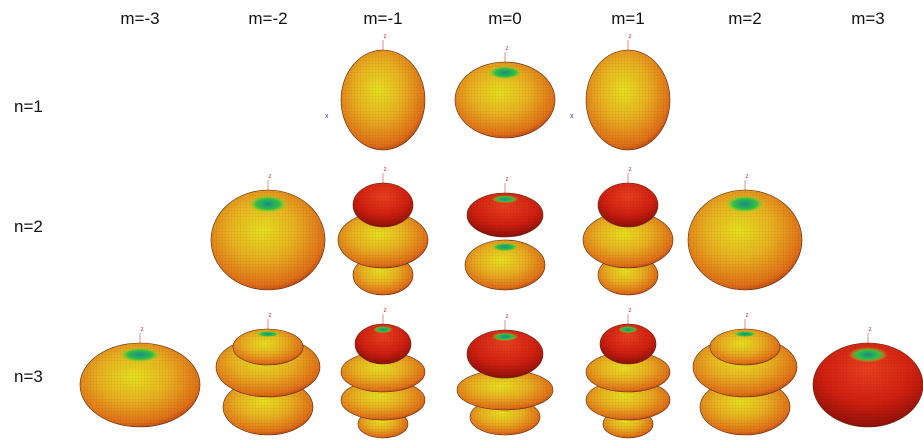  I want to click on column-header: m=-1, so click(382, 18).